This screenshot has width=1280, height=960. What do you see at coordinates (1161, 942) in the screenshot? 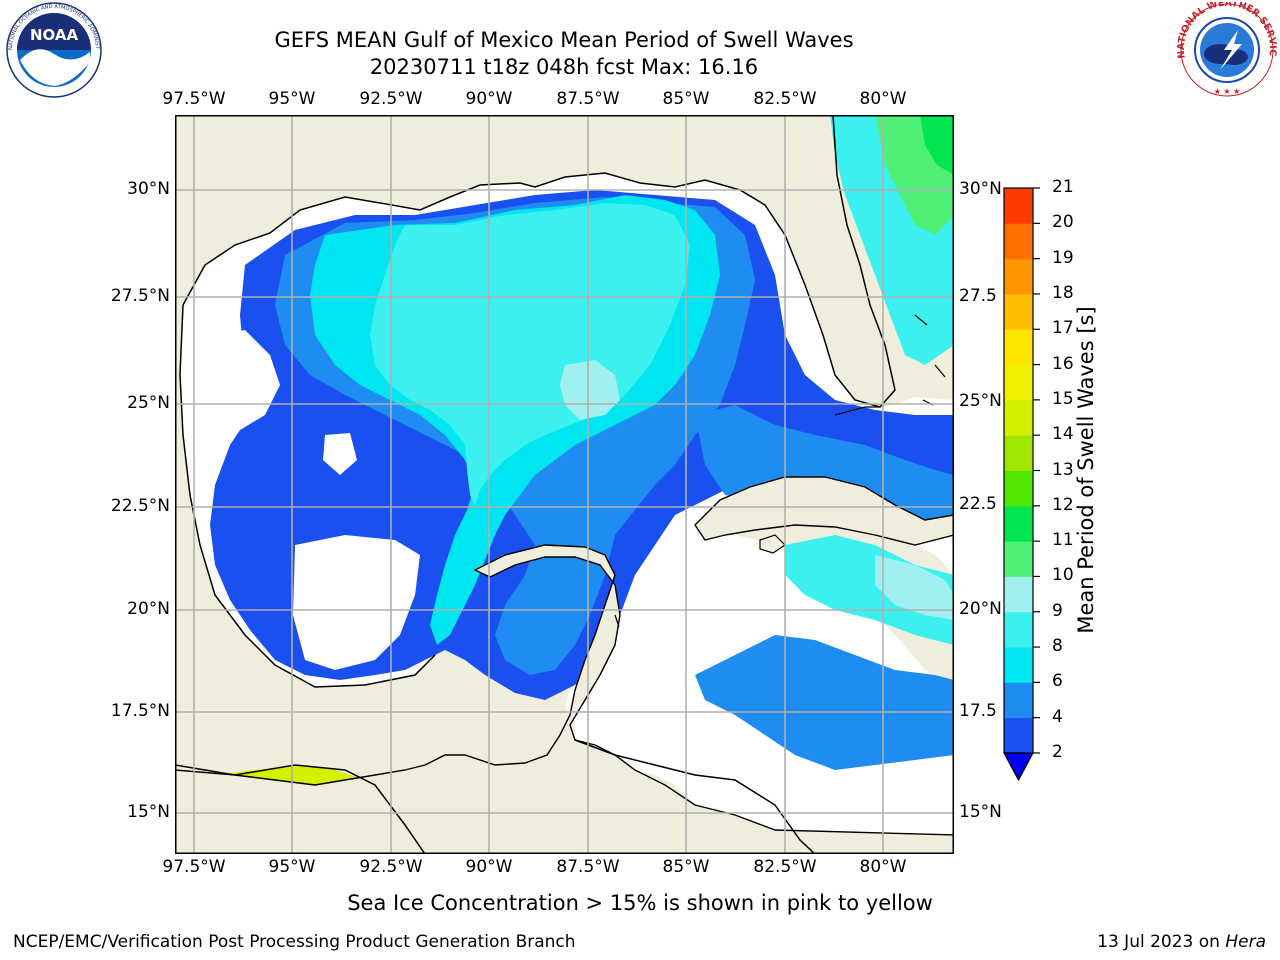
I see `run-date-text: 13 Jul 2023 on` at bounding box center [1161, 942].